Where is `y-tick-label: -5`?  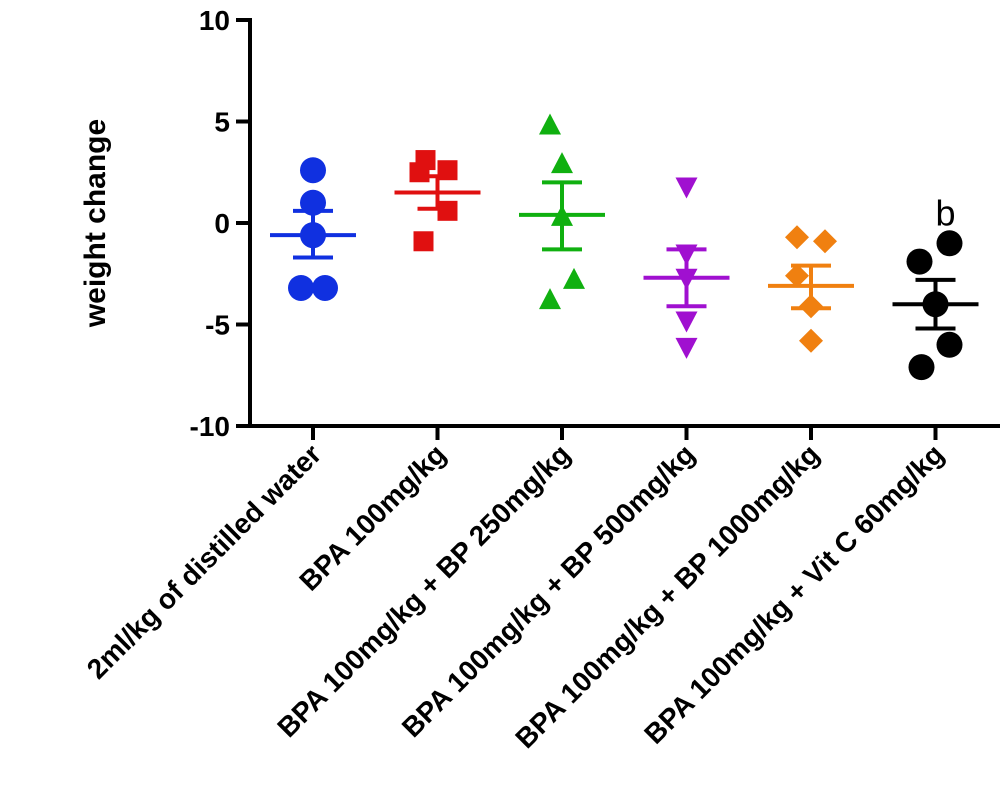 y-tick-label: -5 is located at coordinates (217, 325).